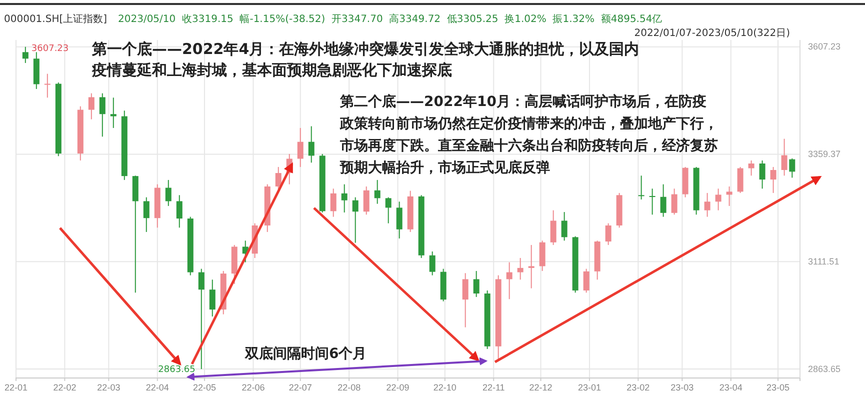 The height and width of the screenshot is (401, 865). Describe the element at coordinates (778, 387) in the screenshot. I see `x-tick-label: 23-05` at that location.